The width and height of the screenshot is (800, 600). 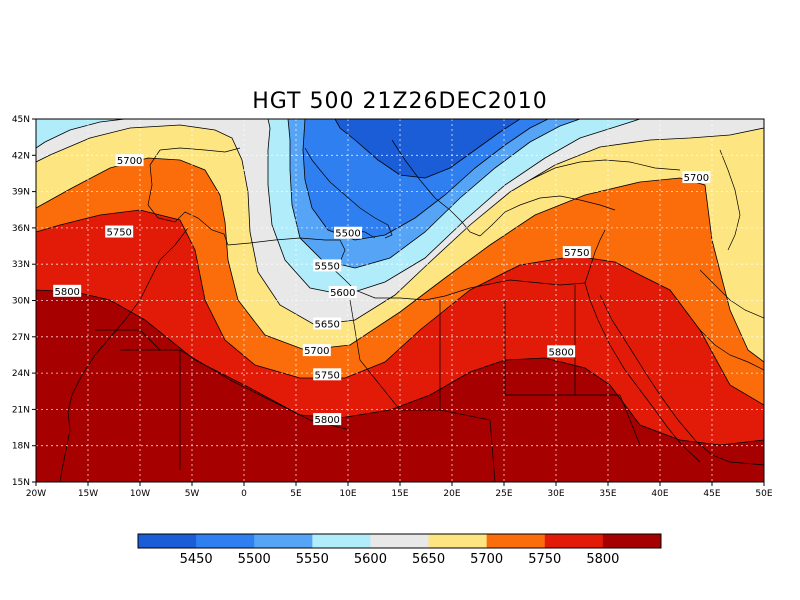 What do you see at coordinates (486, 559) in the screenshot?
I see `colorbar-label: 5700` at bounding box center [486, 559].